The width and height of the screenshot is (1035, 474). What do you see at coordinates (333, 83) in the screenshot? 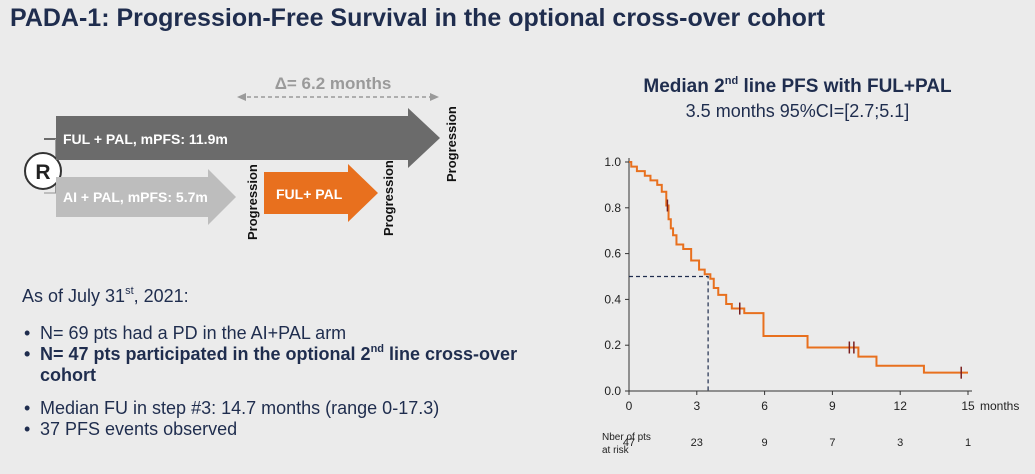
I see `delta-label: Δ= 6.2 months` at bounding box center [333, 83].